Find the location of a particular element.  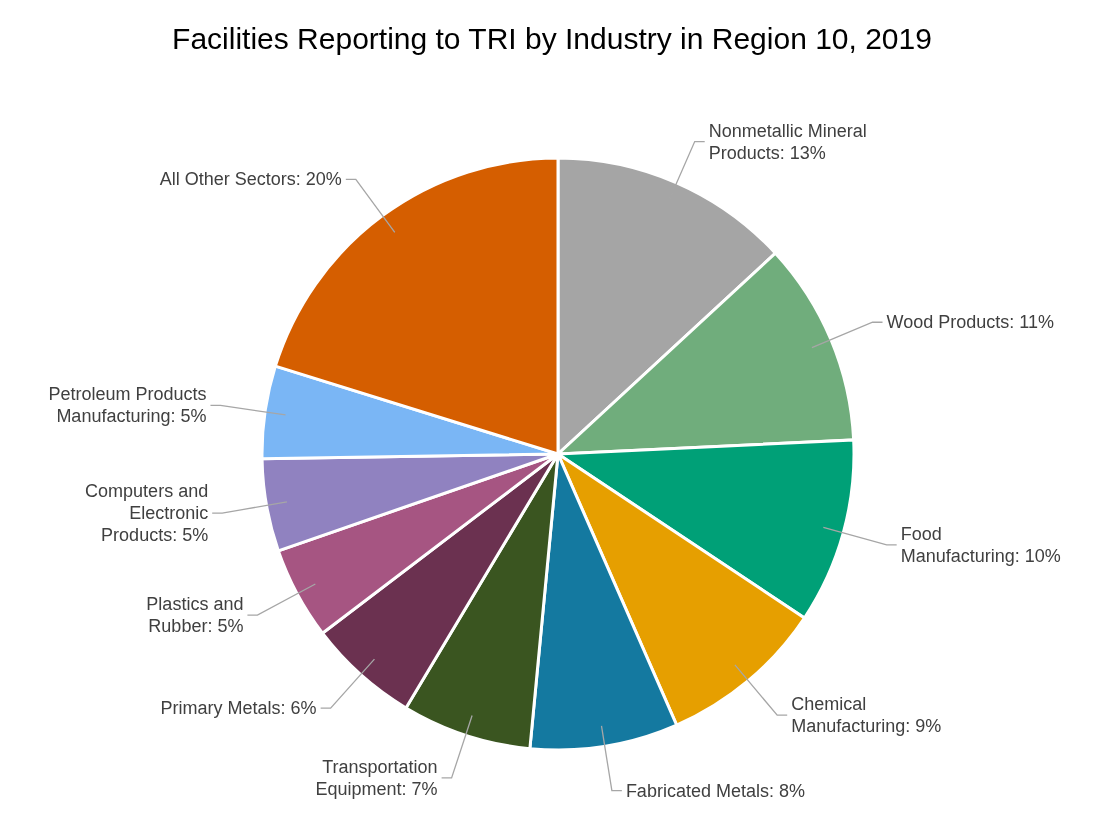

slice-label: Food Manufacturing: 10% is located at coordinates (980, 544).